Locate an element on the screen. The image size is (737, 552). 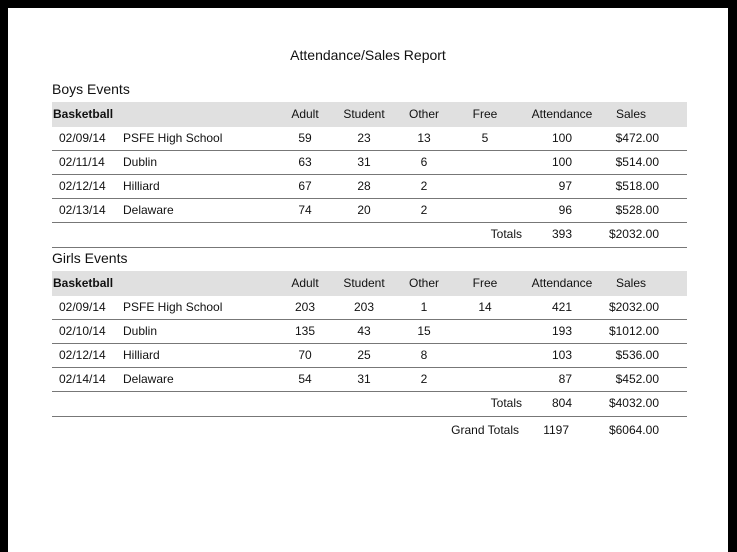
row-adult: 135 is located at coordinates (305, 331).